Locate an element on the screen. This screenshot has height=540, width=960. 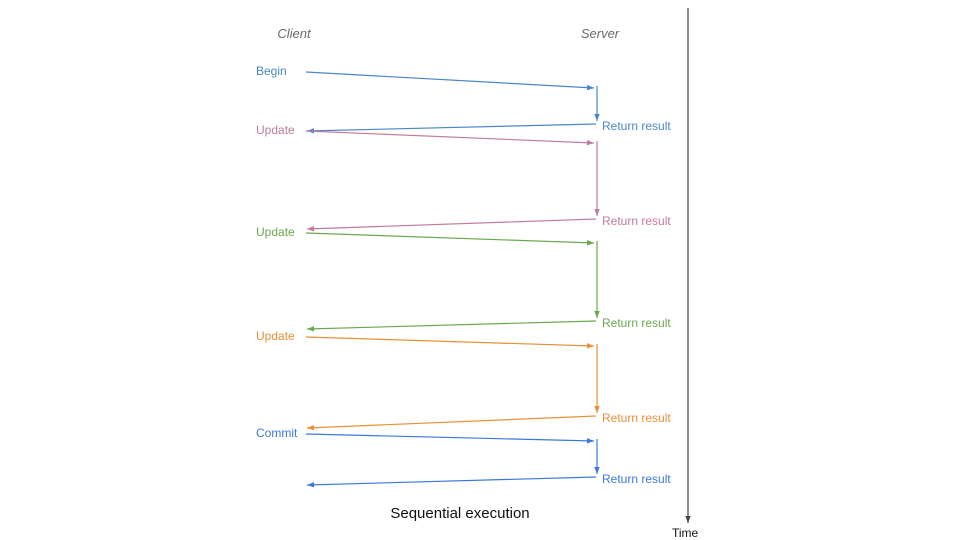
client-lifeline-label: Client is located at coordinates (294, 33).